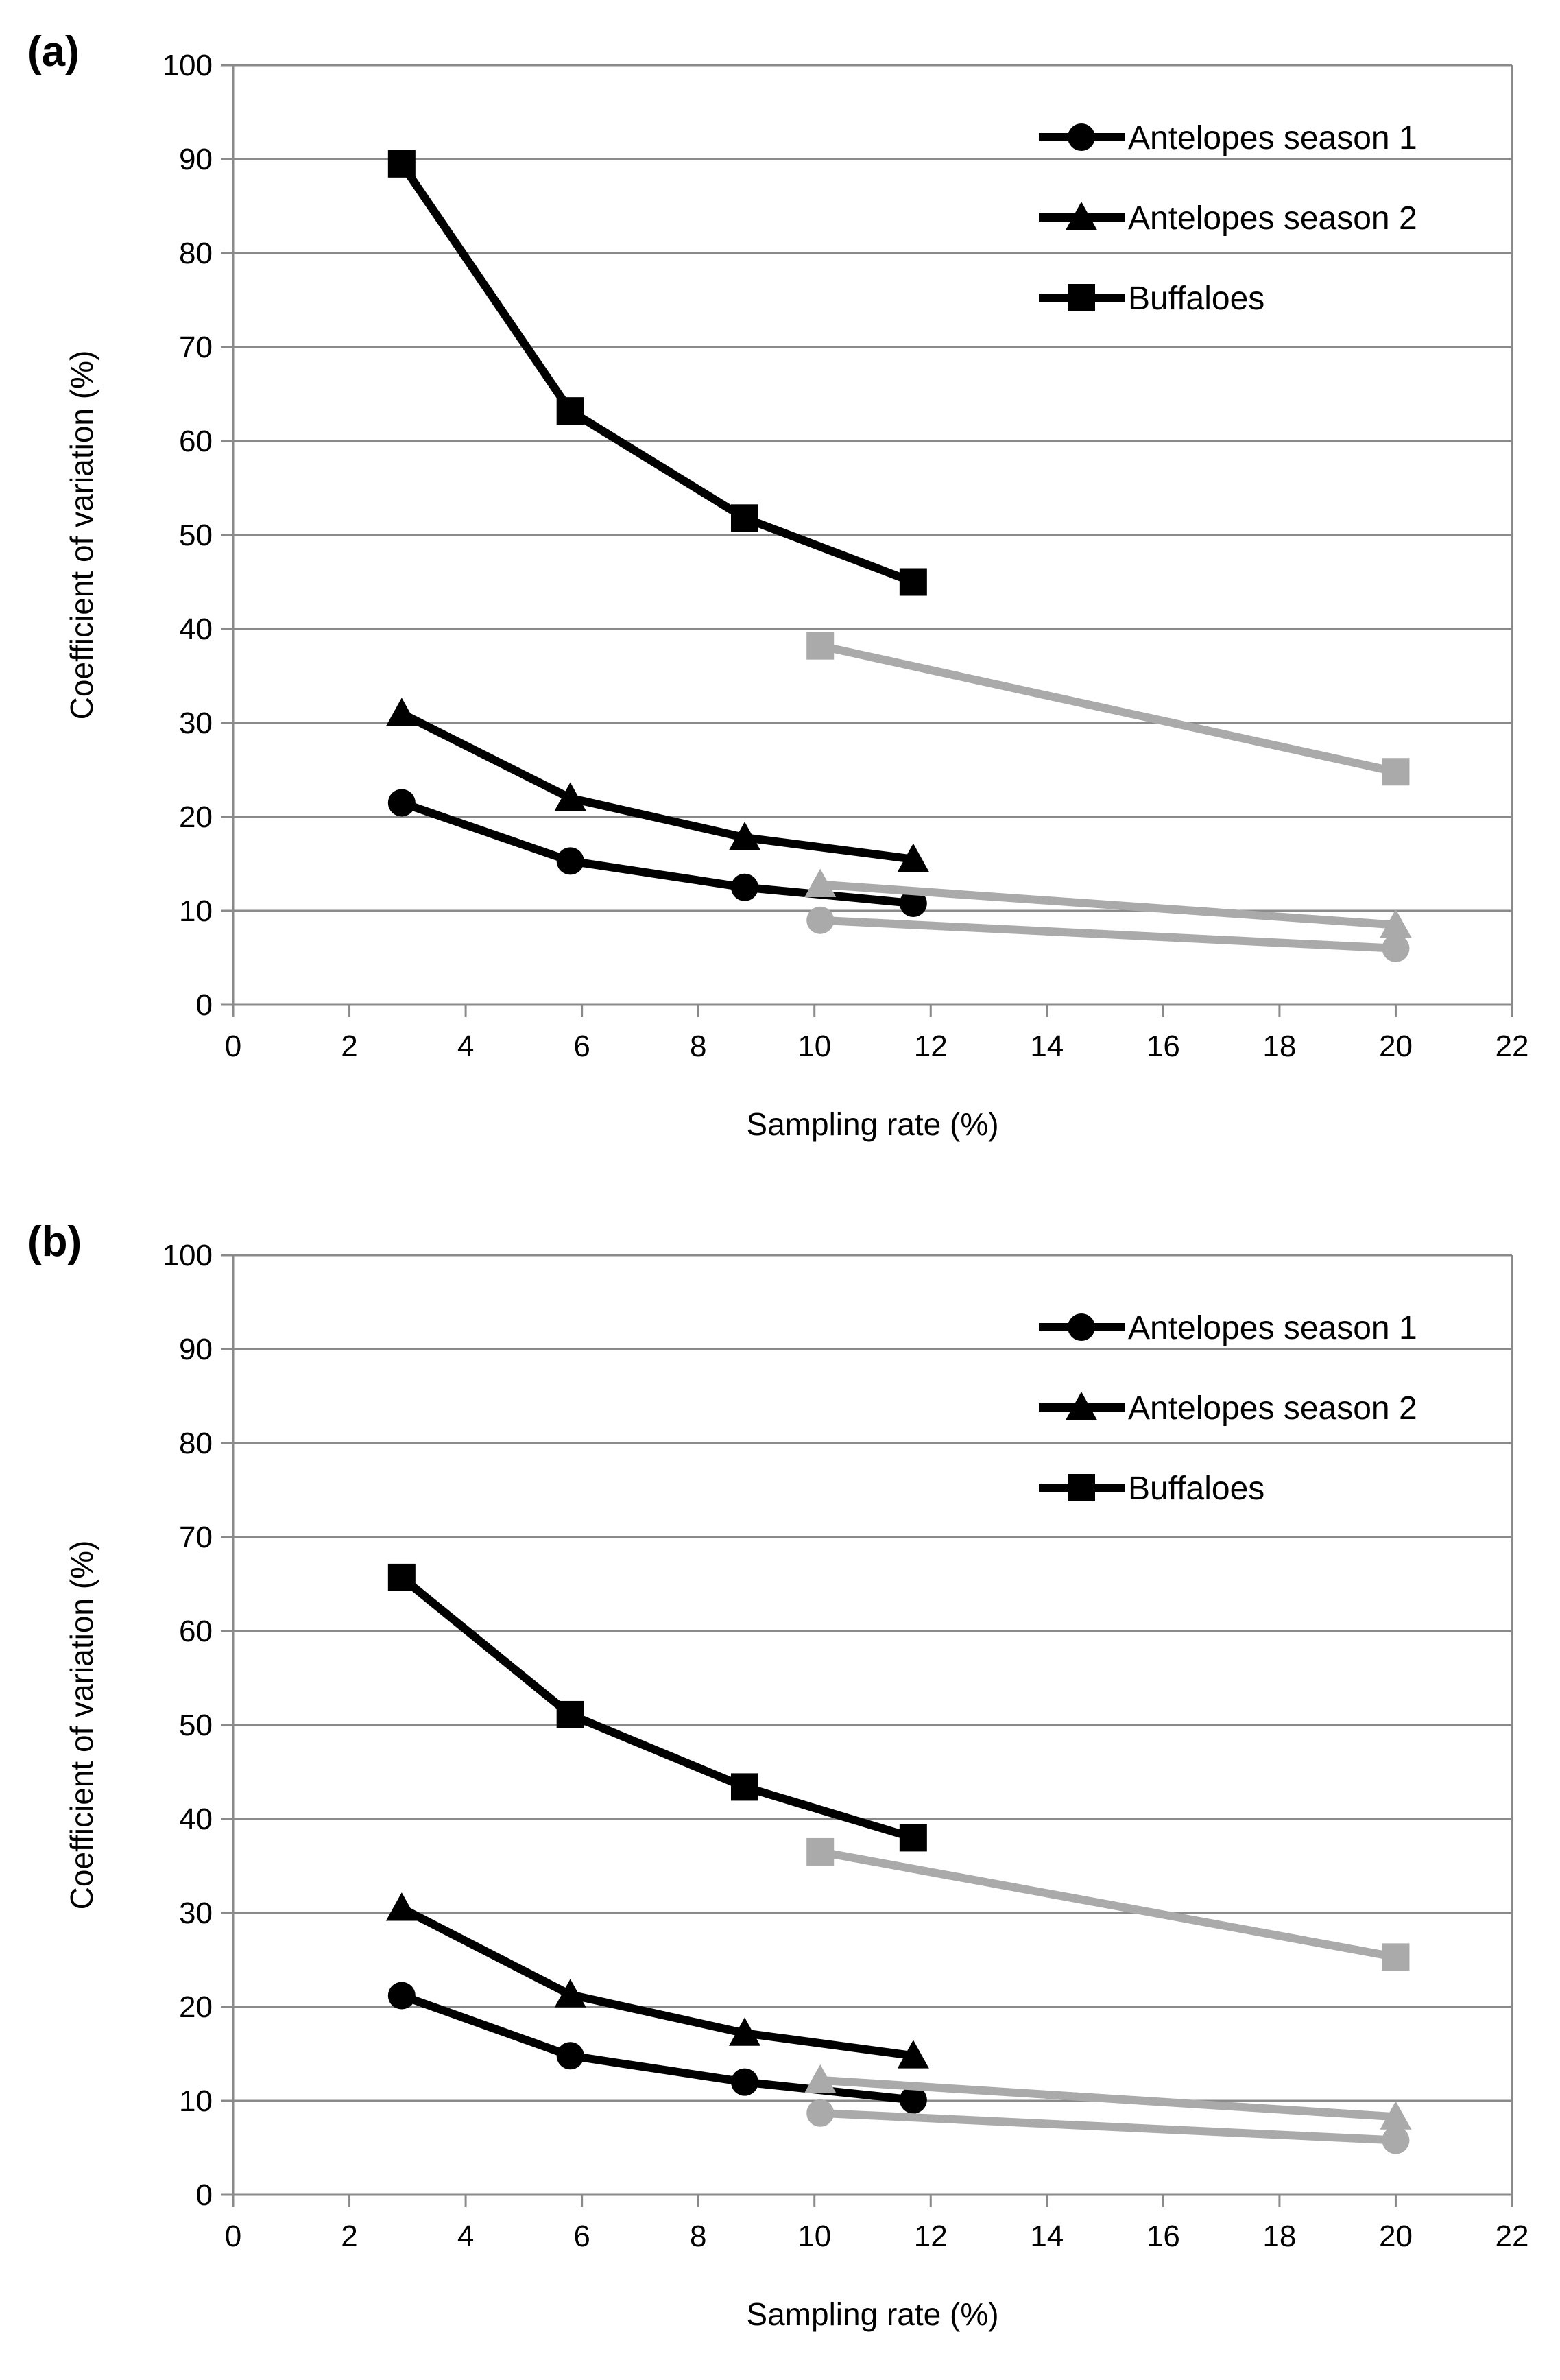  Describe the element at coordinates (1512, 2236) in the screenshot. I see `x-tick-label: 22` at that location.